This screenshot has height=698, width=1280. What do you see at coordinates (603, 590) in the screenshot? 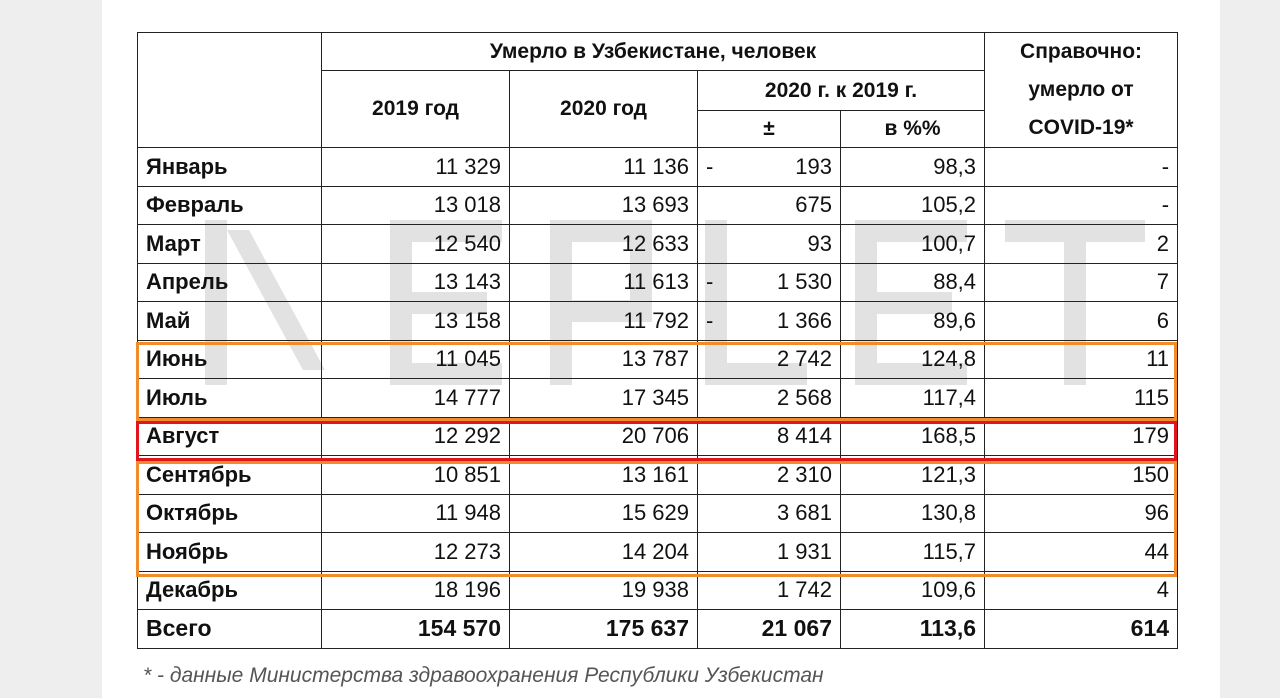
I see `value-2020-cell: 19 938` at bounding box center [603, 590].